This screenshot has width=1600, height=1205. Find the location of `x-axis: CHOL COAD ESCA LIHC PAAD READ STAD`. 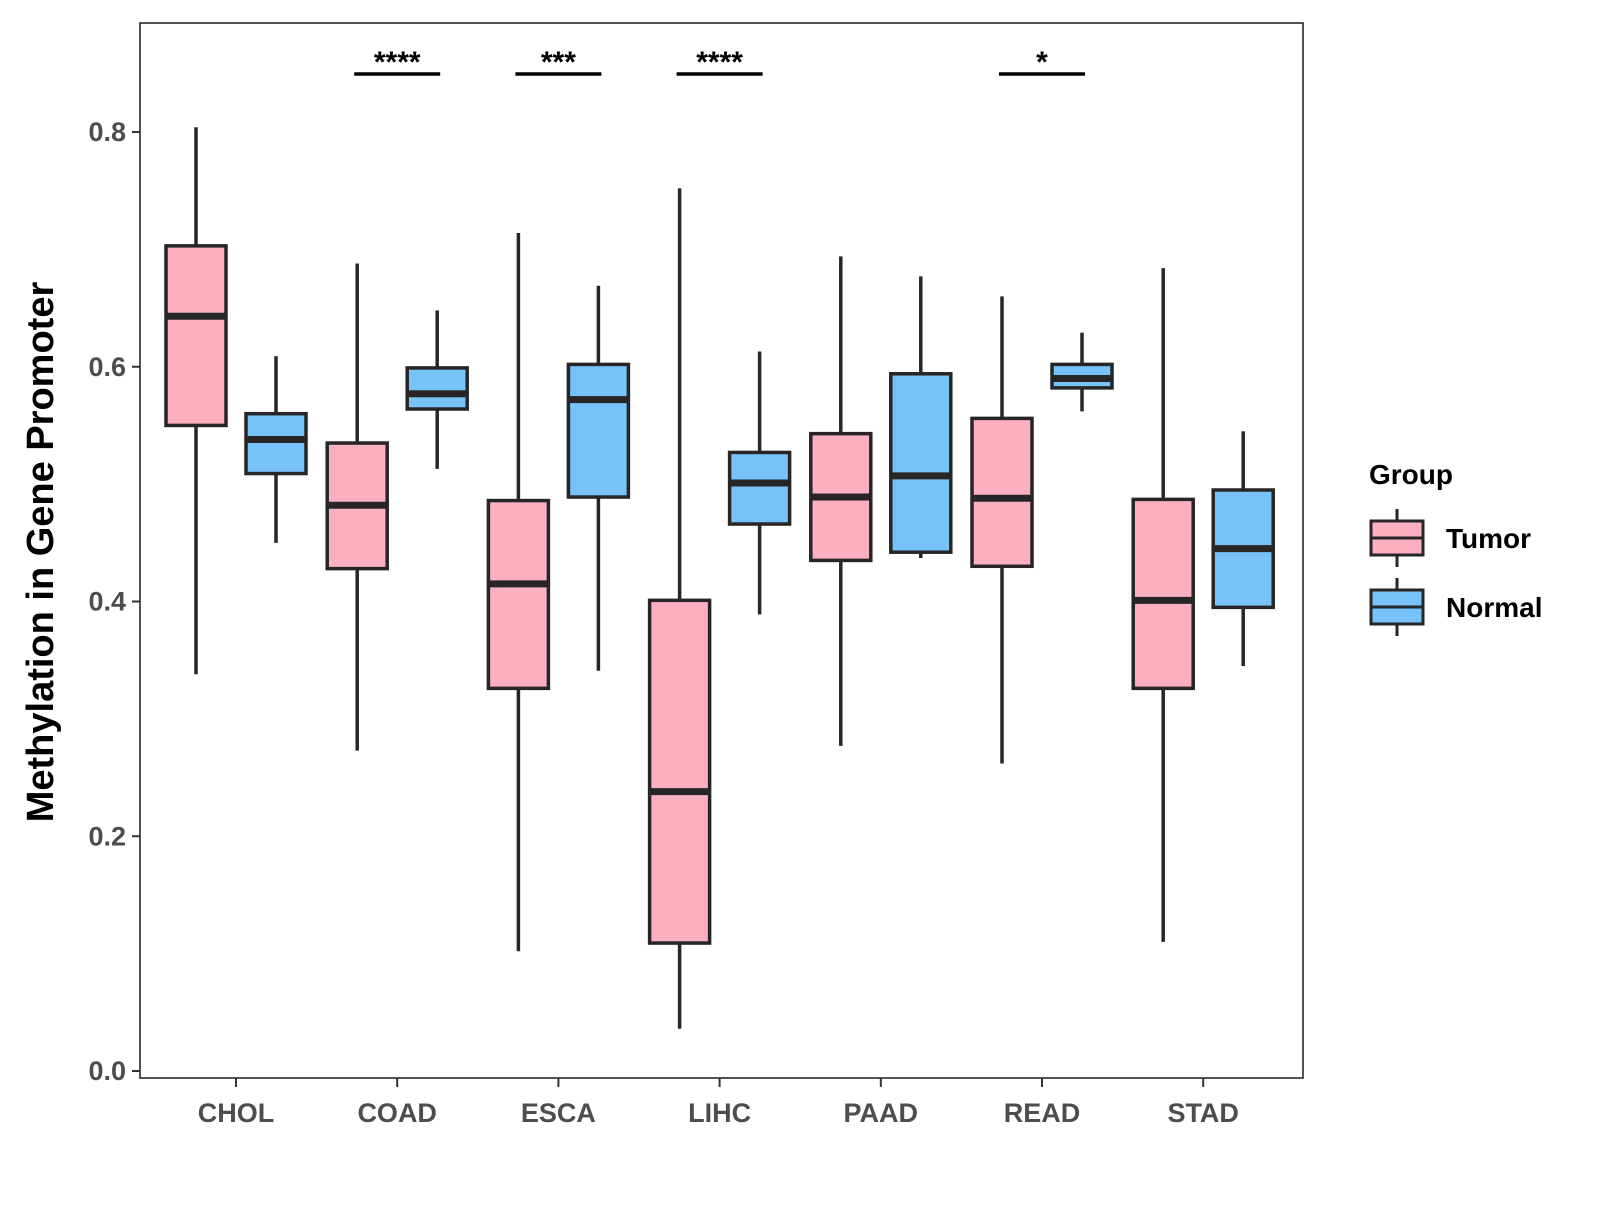

x-axis: CHOL COAD ESCA LIHC PAAD READ STAD is located at coordinates (718, 1103).